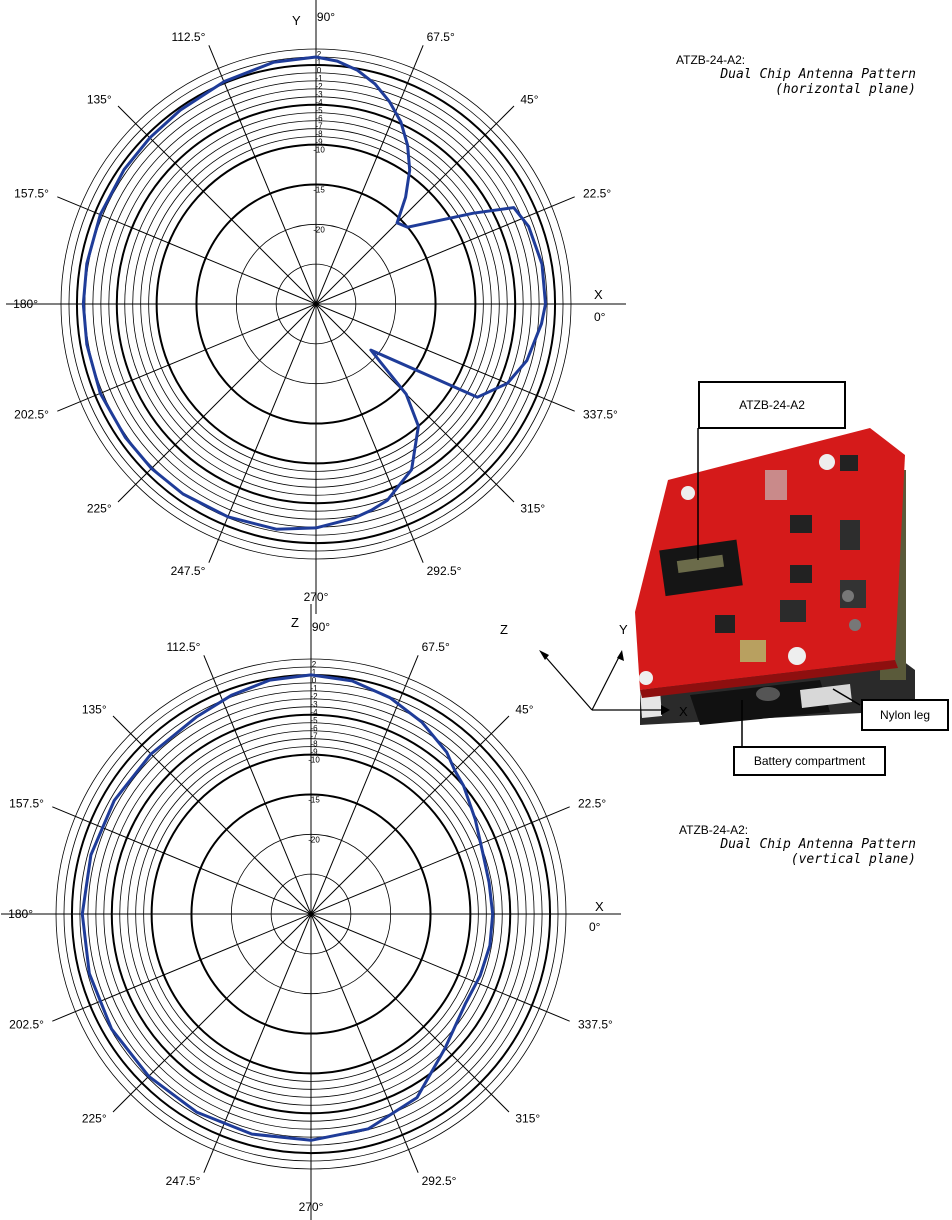  What do you see at coordinates (826, 696) in the screenshot?
I see `nylon-leg-shape-right` at bounding box center [826, 696].